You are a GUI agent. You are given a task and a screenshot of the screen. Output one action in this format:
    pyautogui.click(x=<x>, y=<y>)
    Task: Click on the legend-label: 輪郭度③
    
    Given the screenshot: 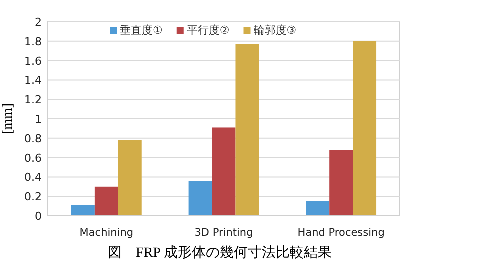 What is the action you would take?
    pyautogui.click(x=275, y=30)
    